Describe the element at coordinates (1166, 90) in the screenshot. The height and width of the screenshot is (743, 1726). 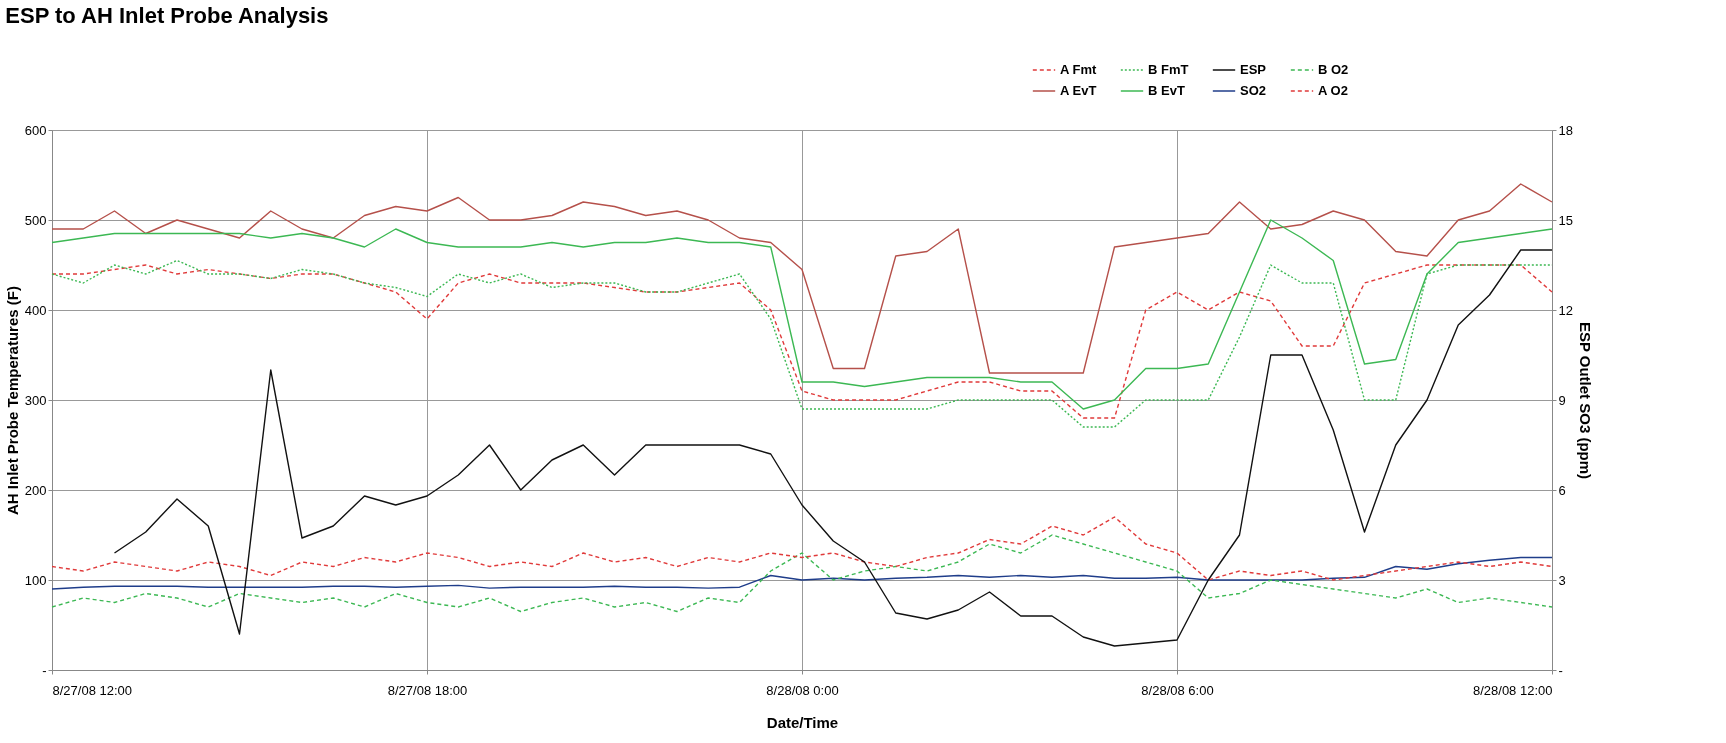
I see `legend-label: B EvT` at that location.